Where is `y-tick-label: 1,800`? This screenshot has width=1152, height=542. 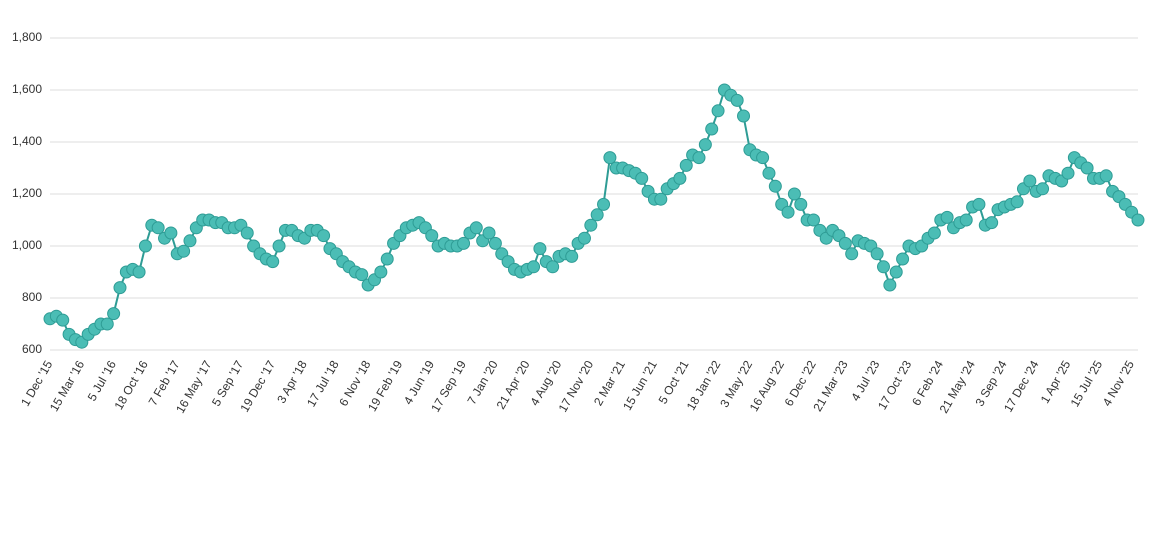 y-tick-label: 1,800 is located at coordinates (27, 37).